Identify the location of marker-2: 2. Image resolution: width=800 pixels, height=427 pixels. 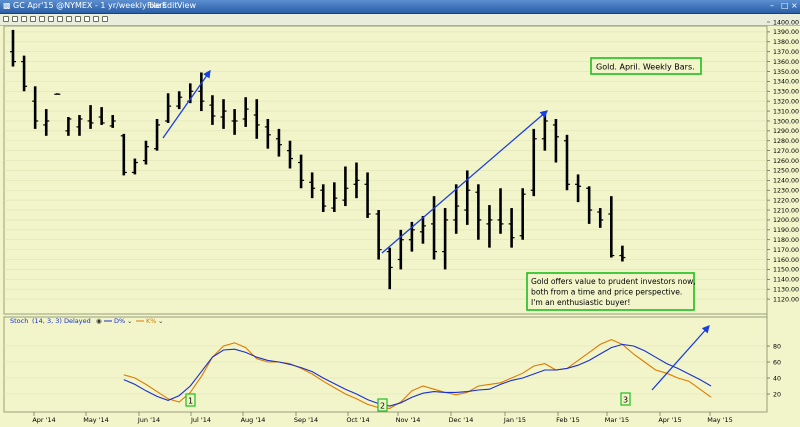
(382, 406).